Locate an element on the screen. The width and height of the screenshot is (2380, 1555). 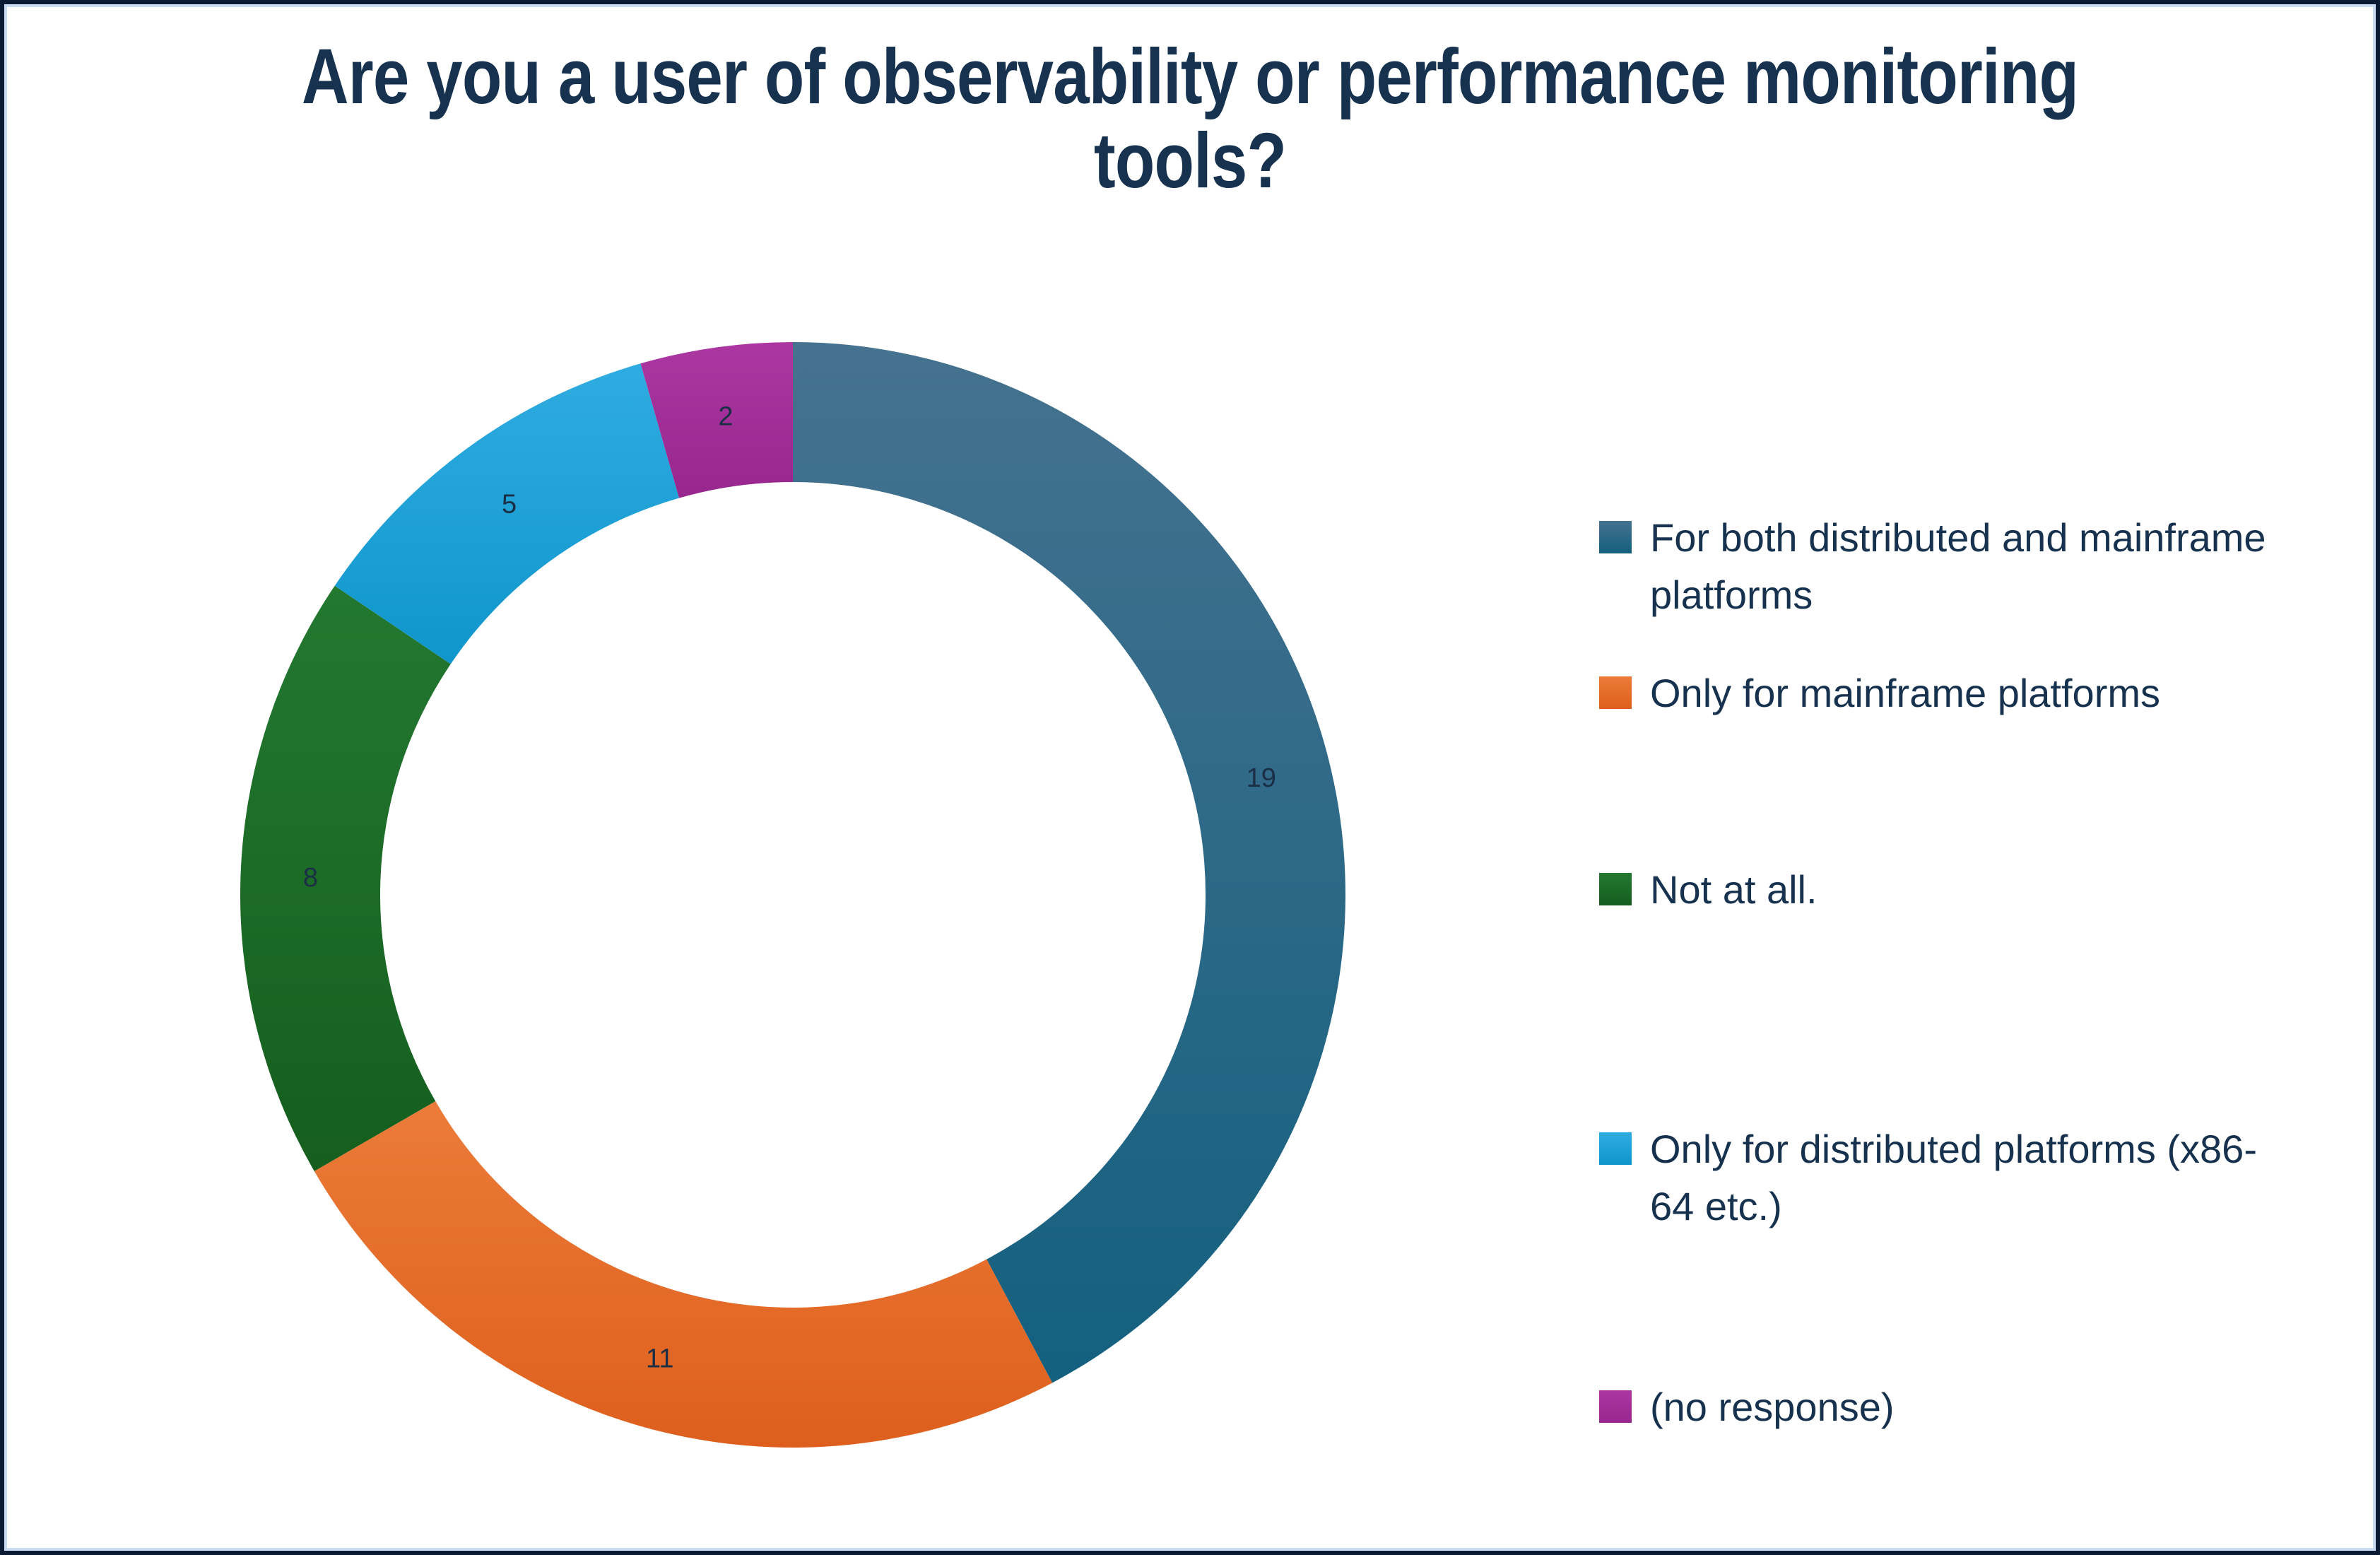
legend-label-2: Not at all. is located at coordinates (1734, 889).